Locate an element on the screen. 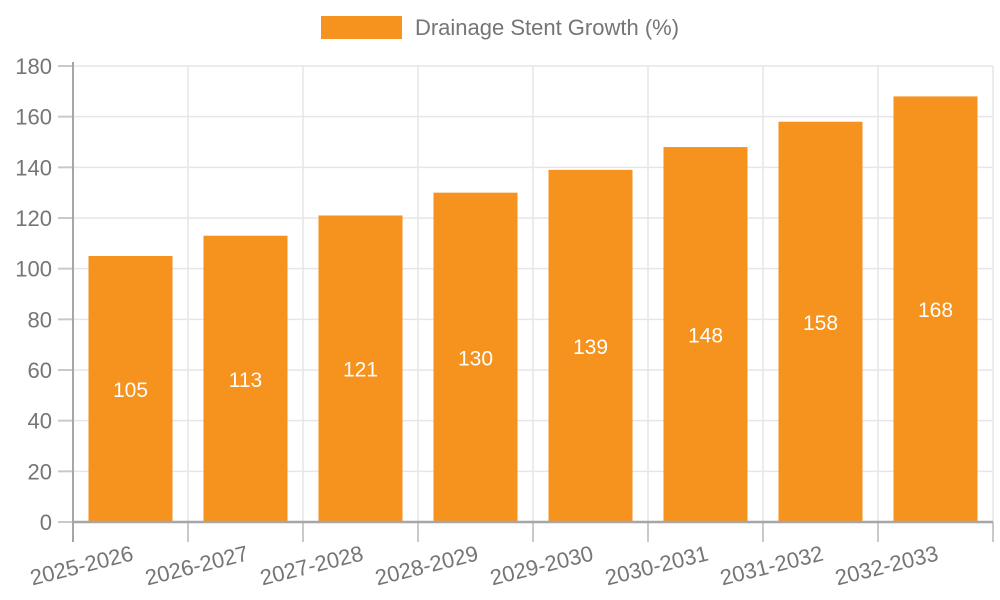 The image size is (1000, 600). legend-item: Drainage Stent Growth (%) is located at coordinates (500, 27).